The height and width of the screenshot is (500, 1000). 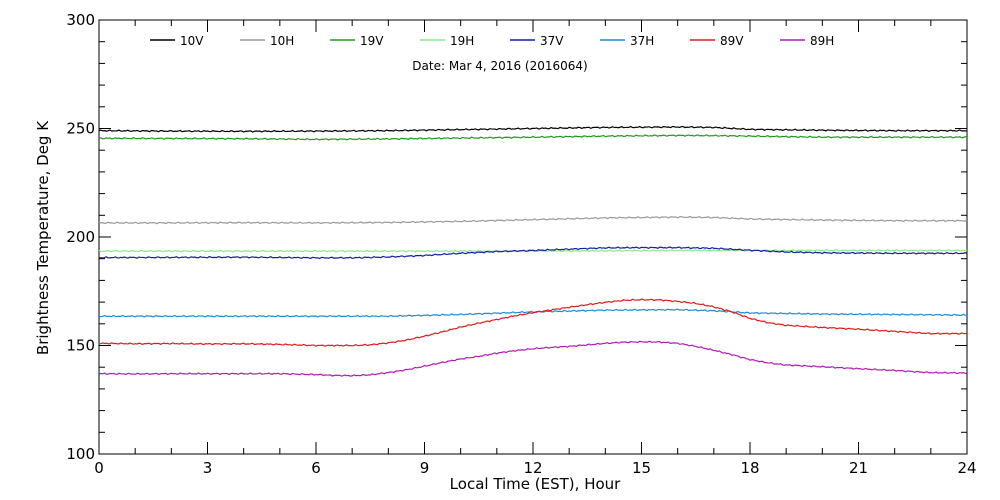 I want to click on y-tick-labels: 100 150 200 250 300, so click(x=80, y=237).